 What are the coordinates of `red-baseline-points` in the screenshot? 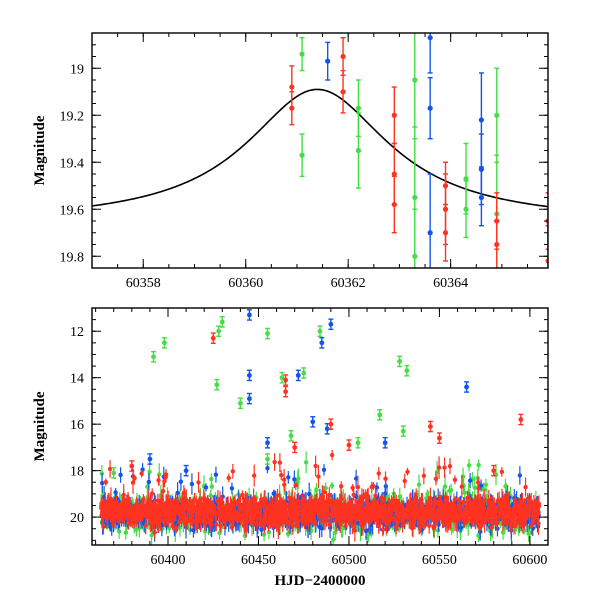 It's located at (320, 495).